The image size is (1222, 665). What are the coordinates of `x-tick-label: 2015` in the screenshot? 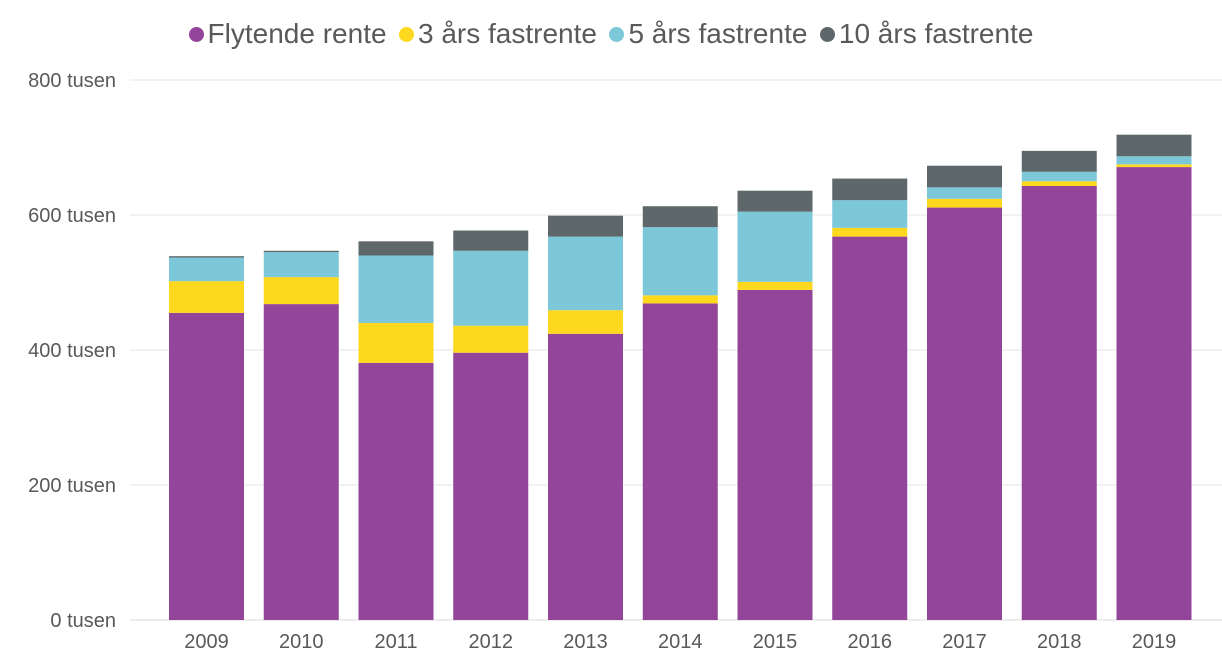 It's located at (775, 642).